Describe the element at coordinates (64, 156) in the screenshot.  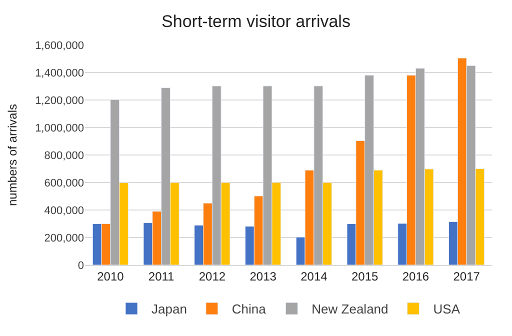
I see `y-tick-label: 800,000` at that location.